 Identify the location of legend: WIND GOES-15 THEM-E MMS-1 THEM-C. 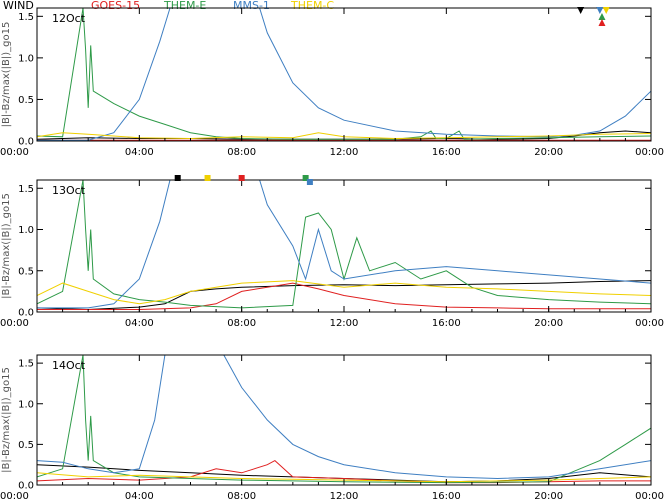
(332, 7).